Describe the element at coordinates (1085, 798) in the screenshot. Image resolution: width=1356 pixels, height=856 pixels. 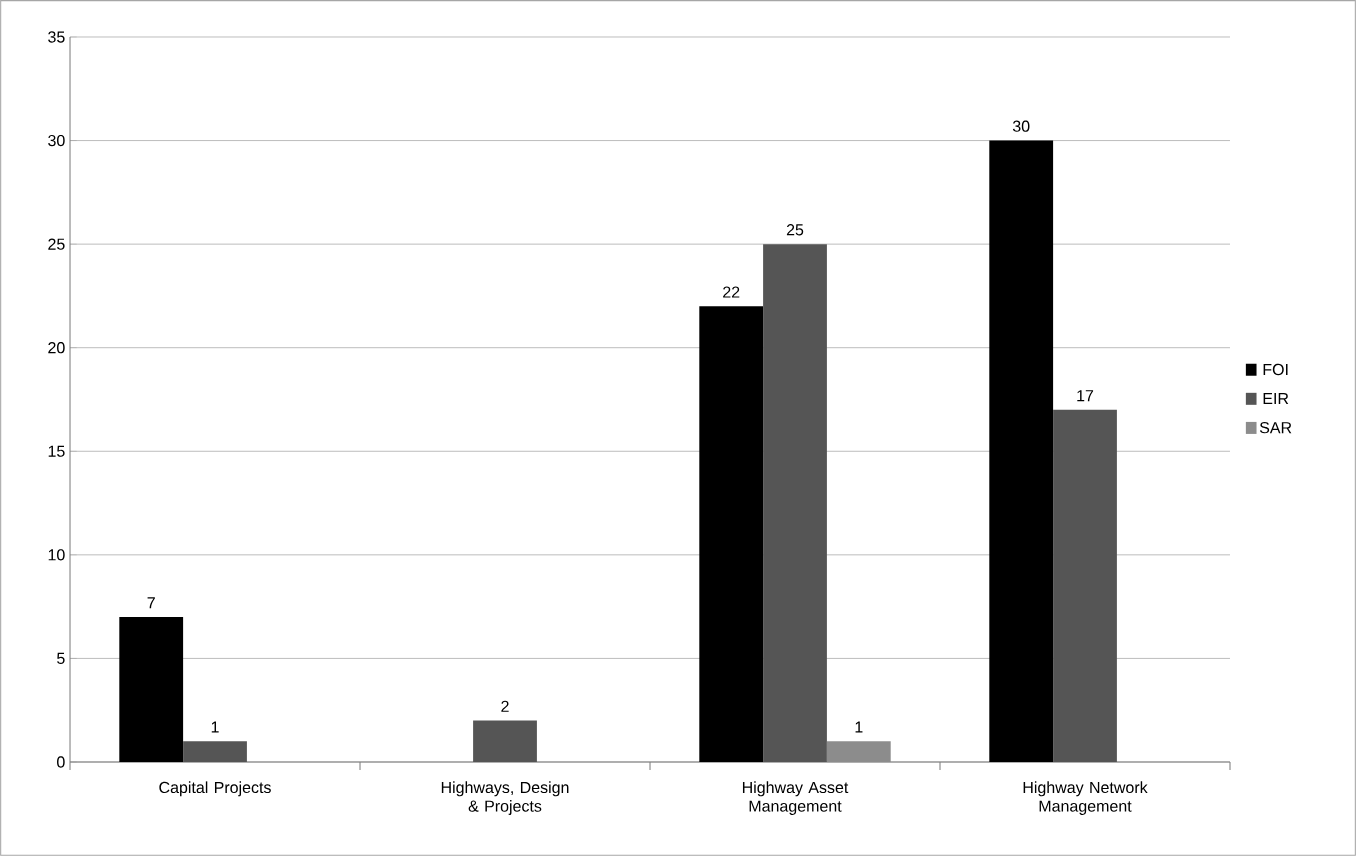
I see `x-tick-label: Highway Network Management` at that location.